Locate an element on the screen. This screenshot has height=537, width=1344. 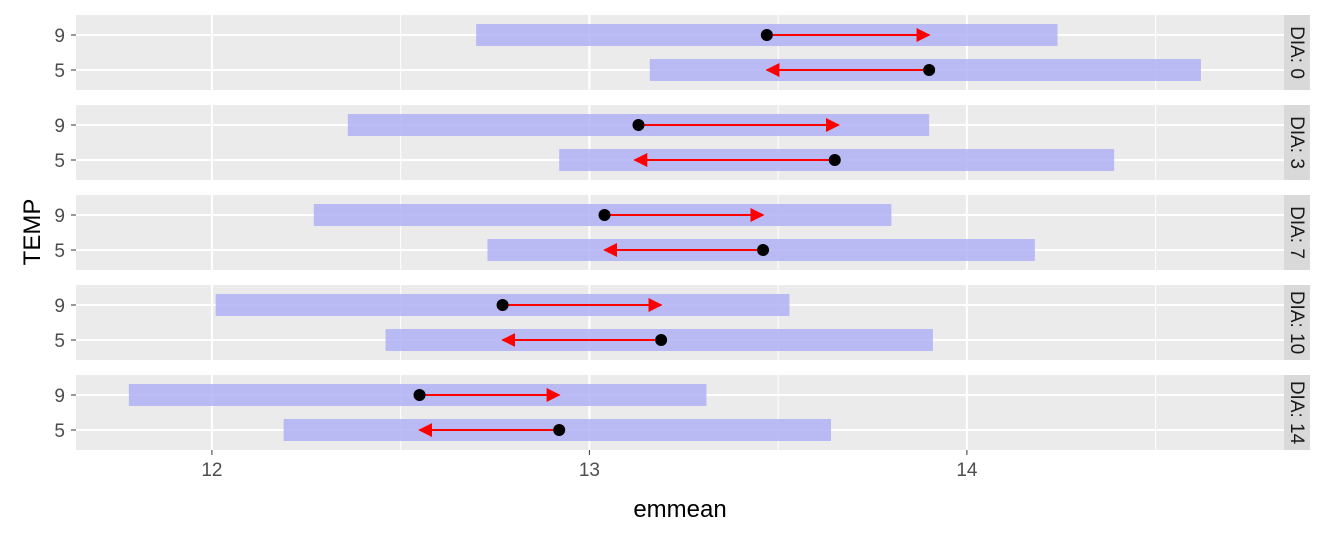
facet-strip-label: DIA: 0 is located at coordinates (1296, 52).